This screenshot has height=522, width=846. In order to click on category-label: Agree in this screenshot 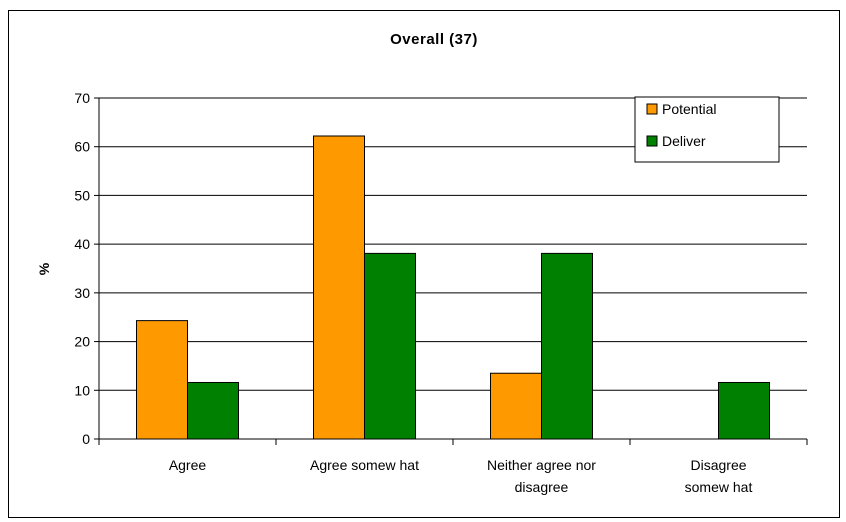, I will do `click(188, 465)`.